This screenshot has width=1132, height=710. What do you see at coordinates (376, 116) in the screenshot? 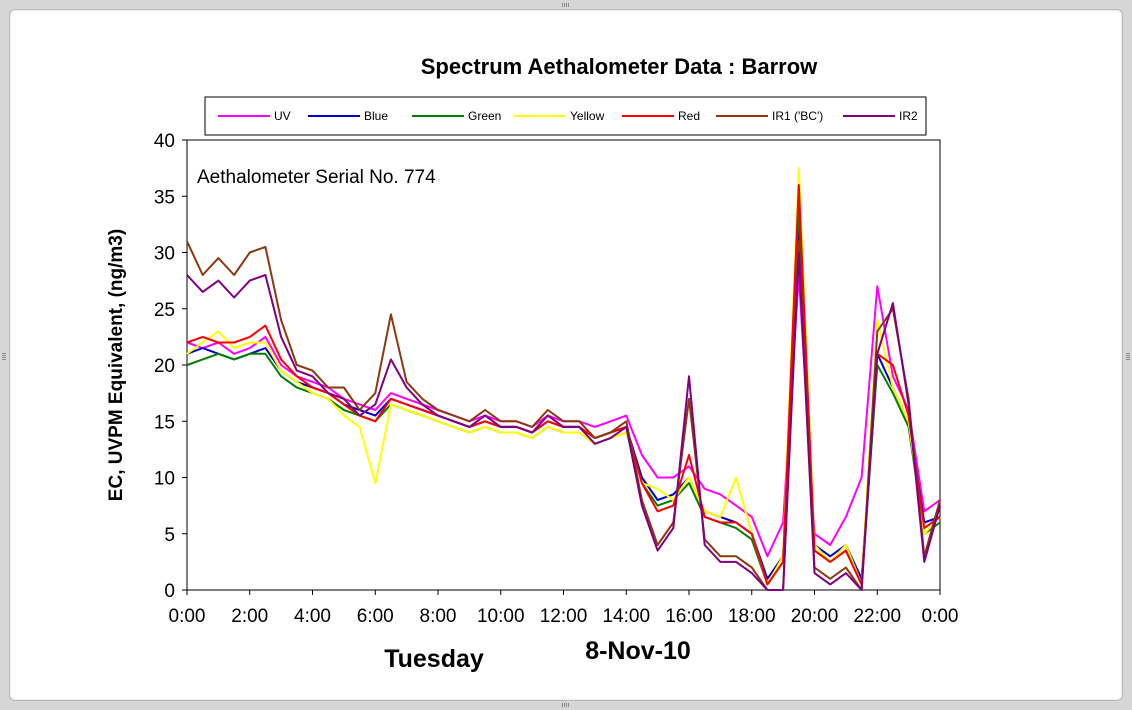
I see `legend-label: Blue` at bounding box center [376, 116].